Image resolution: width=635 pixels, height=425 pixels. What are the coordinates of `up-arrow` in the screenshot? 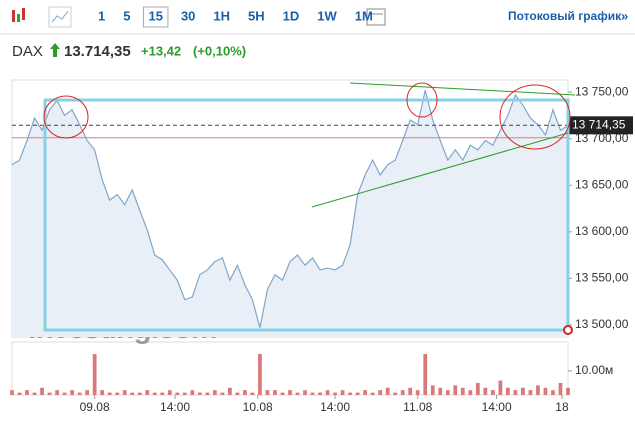 It's located at (55, 50).